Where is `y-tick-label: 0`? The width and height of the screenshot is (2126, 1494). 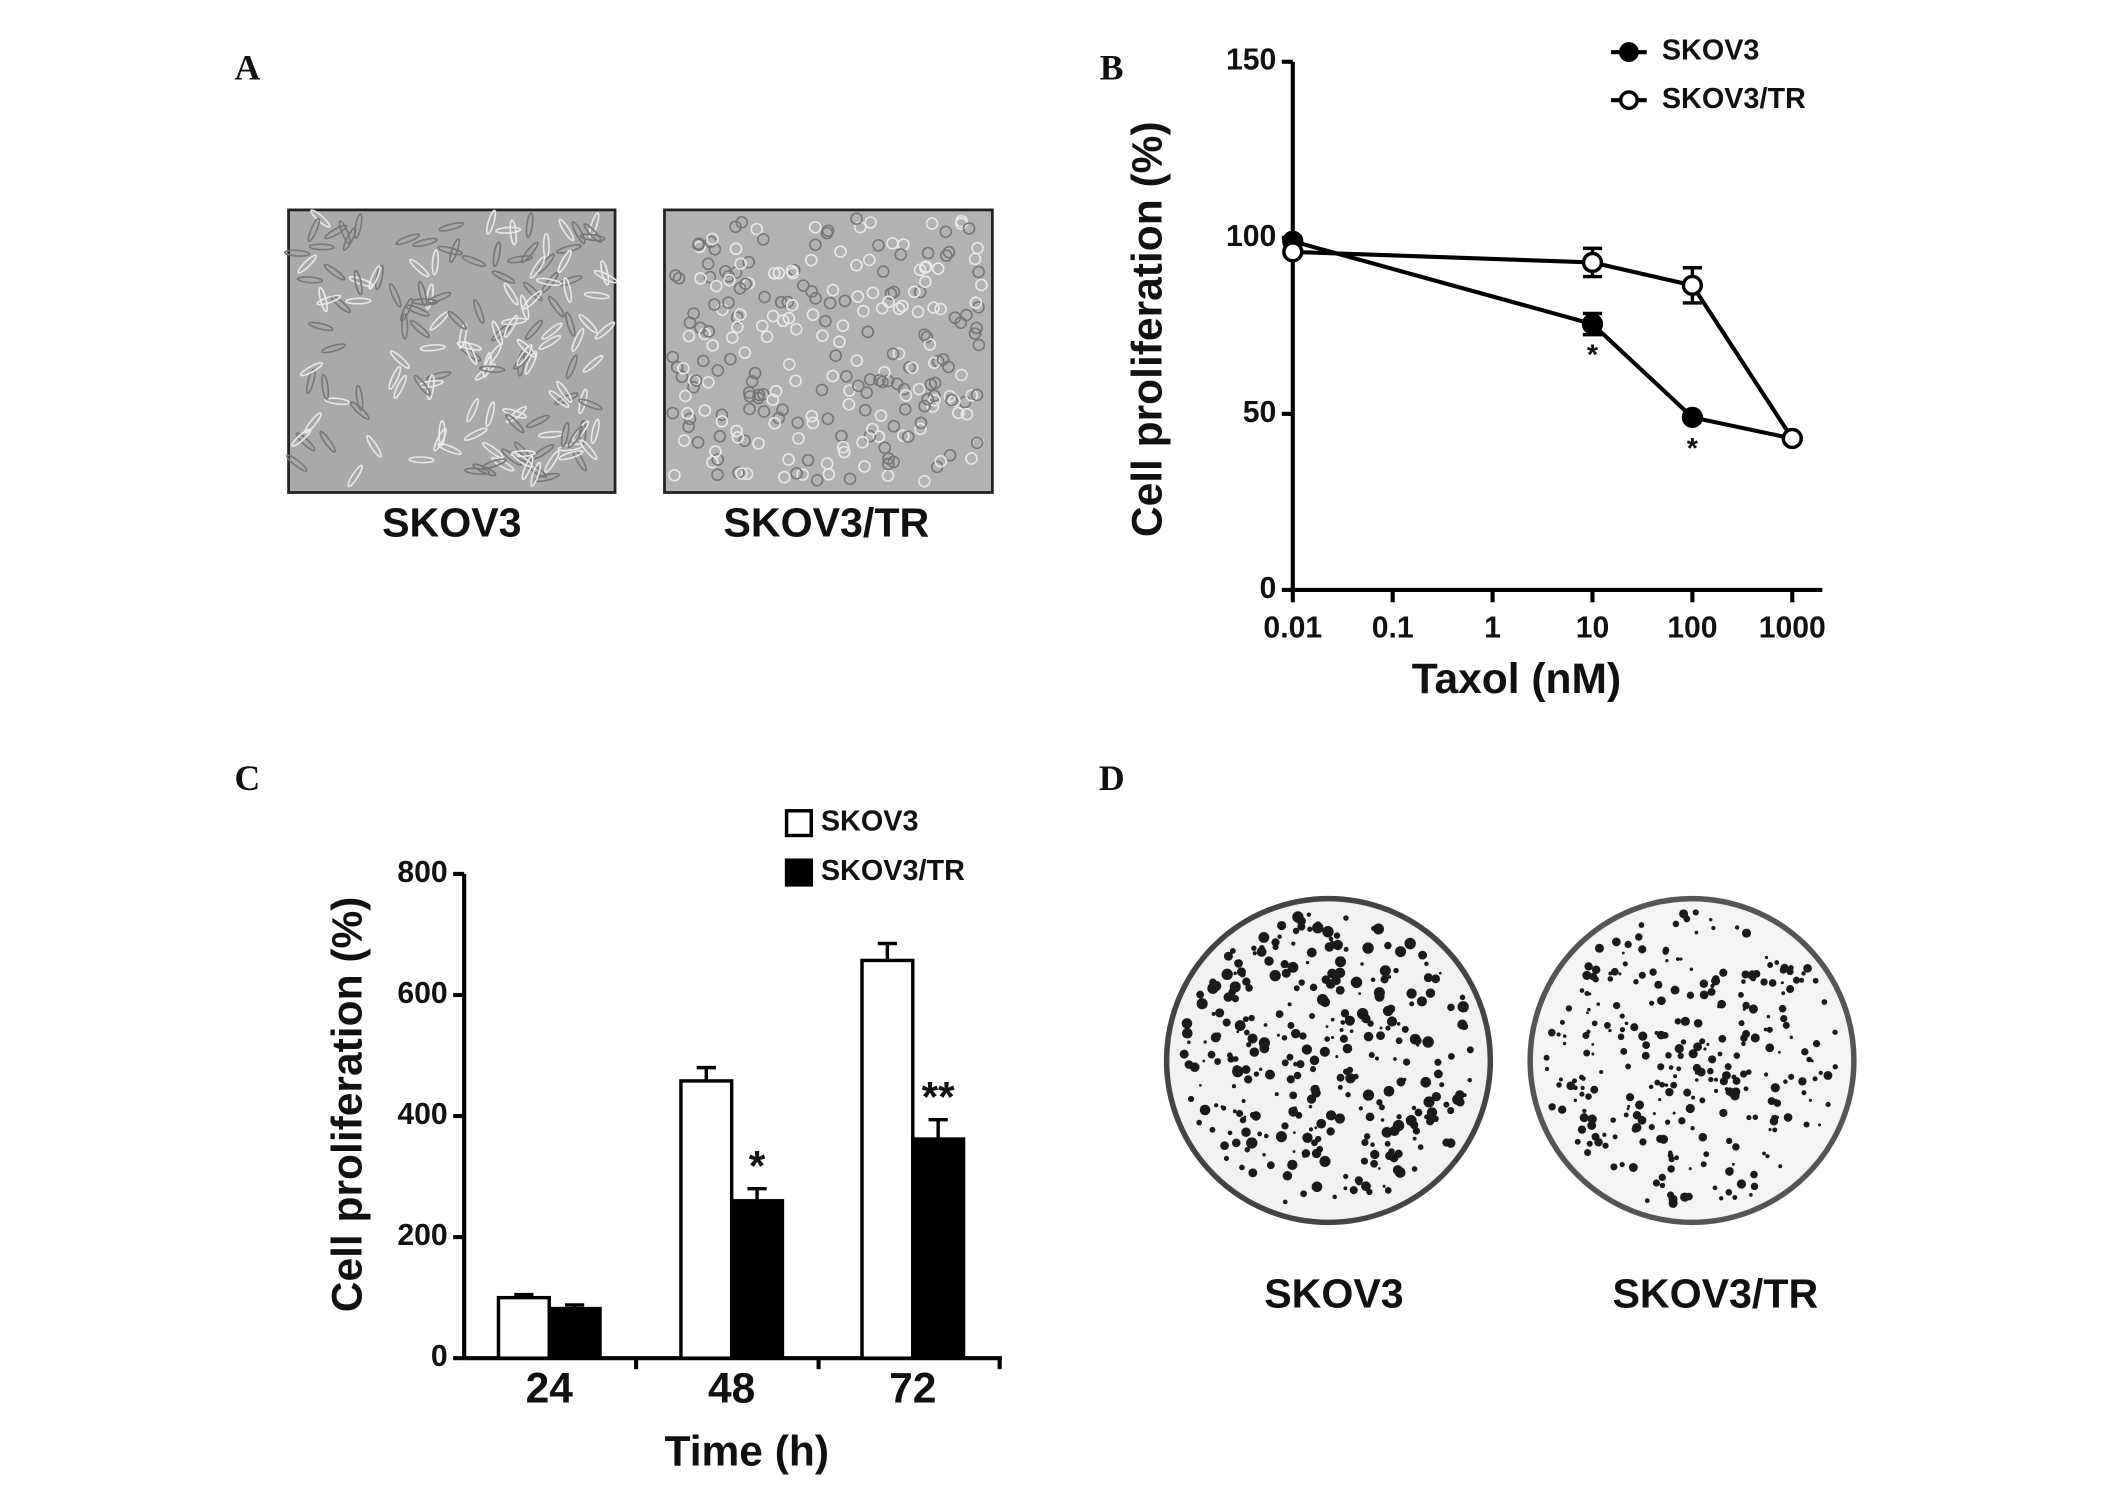
y-tick-label: 0 is located at coordinates (1268, 588).